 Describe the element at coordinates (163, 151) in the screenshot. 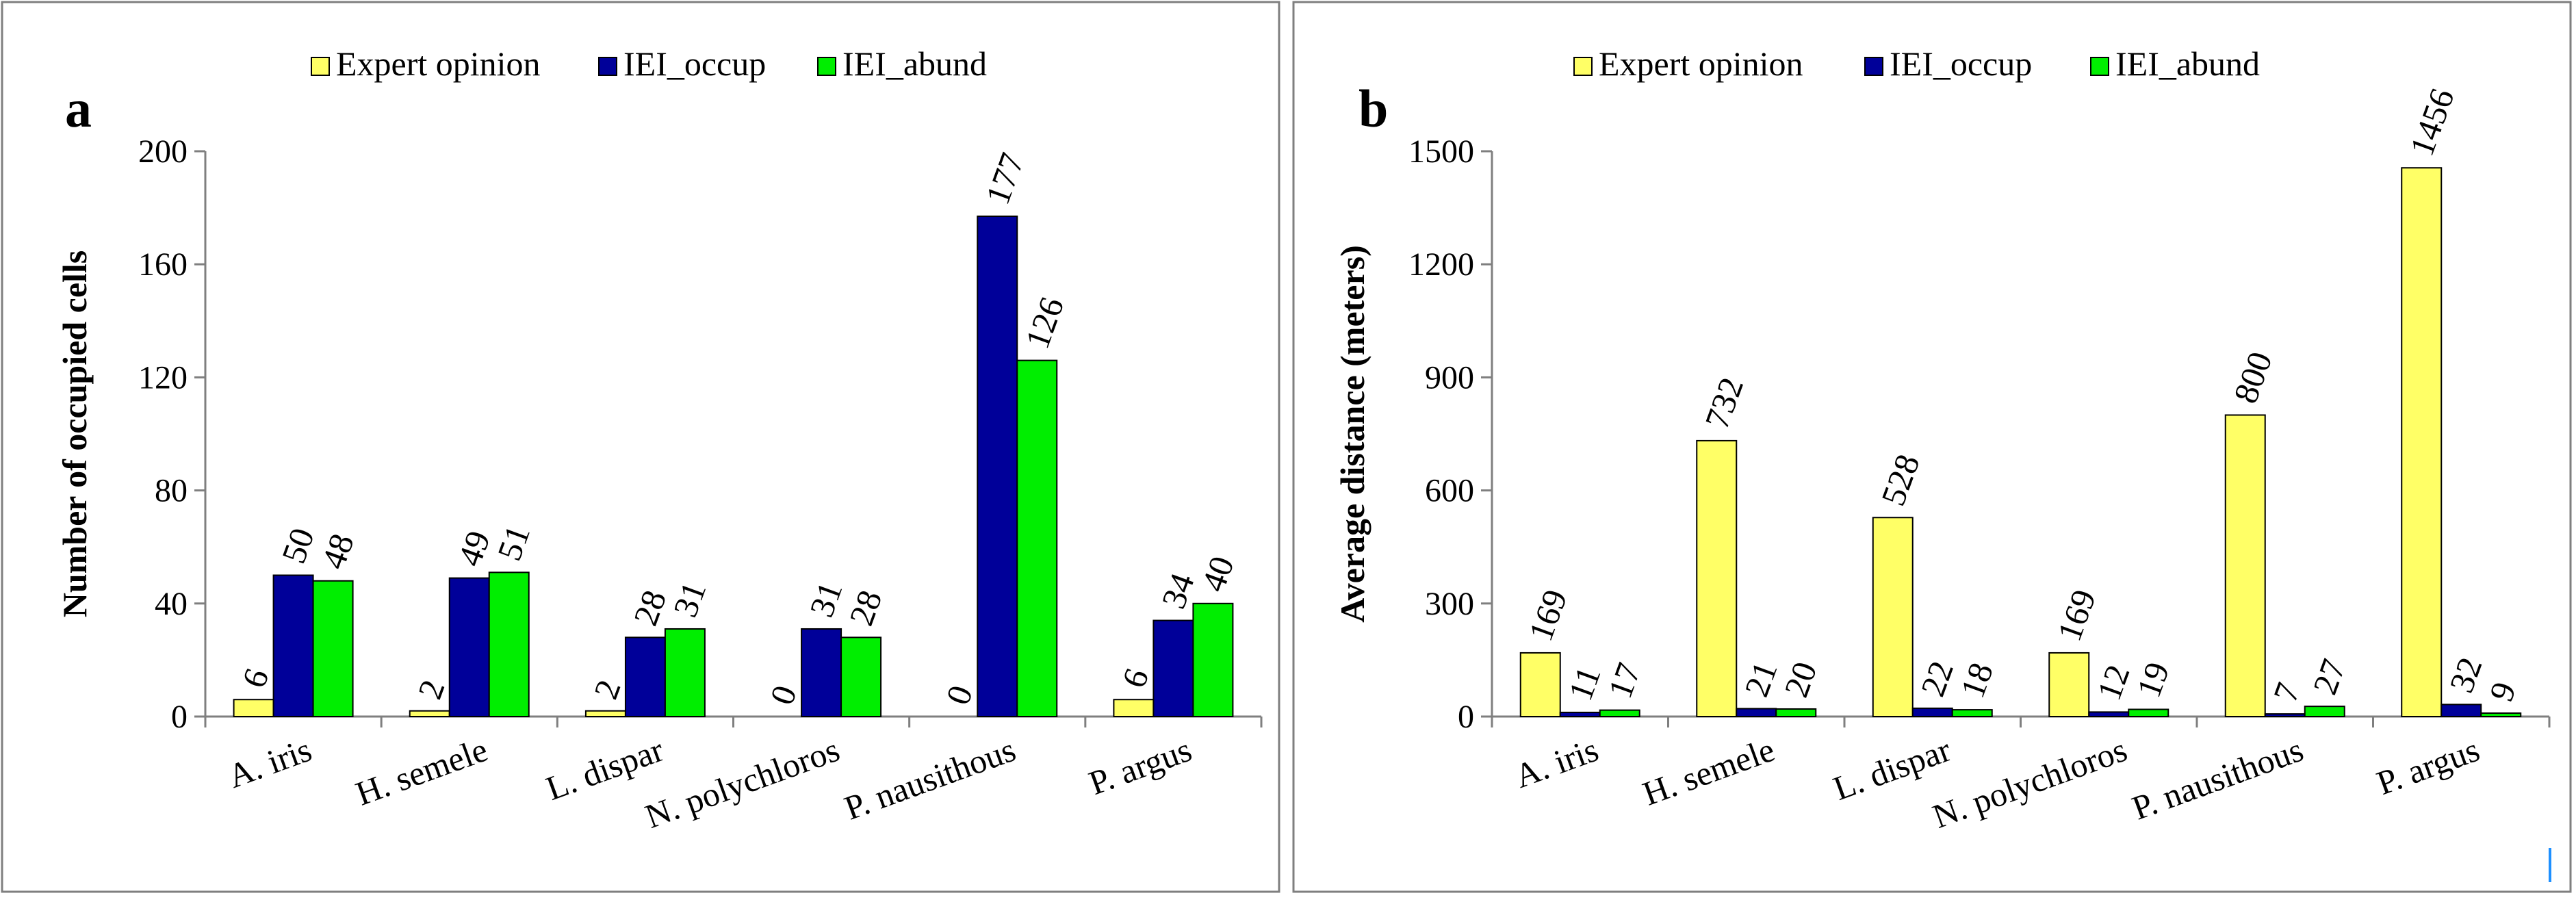

I see `y-tick-label: 200` at that location.